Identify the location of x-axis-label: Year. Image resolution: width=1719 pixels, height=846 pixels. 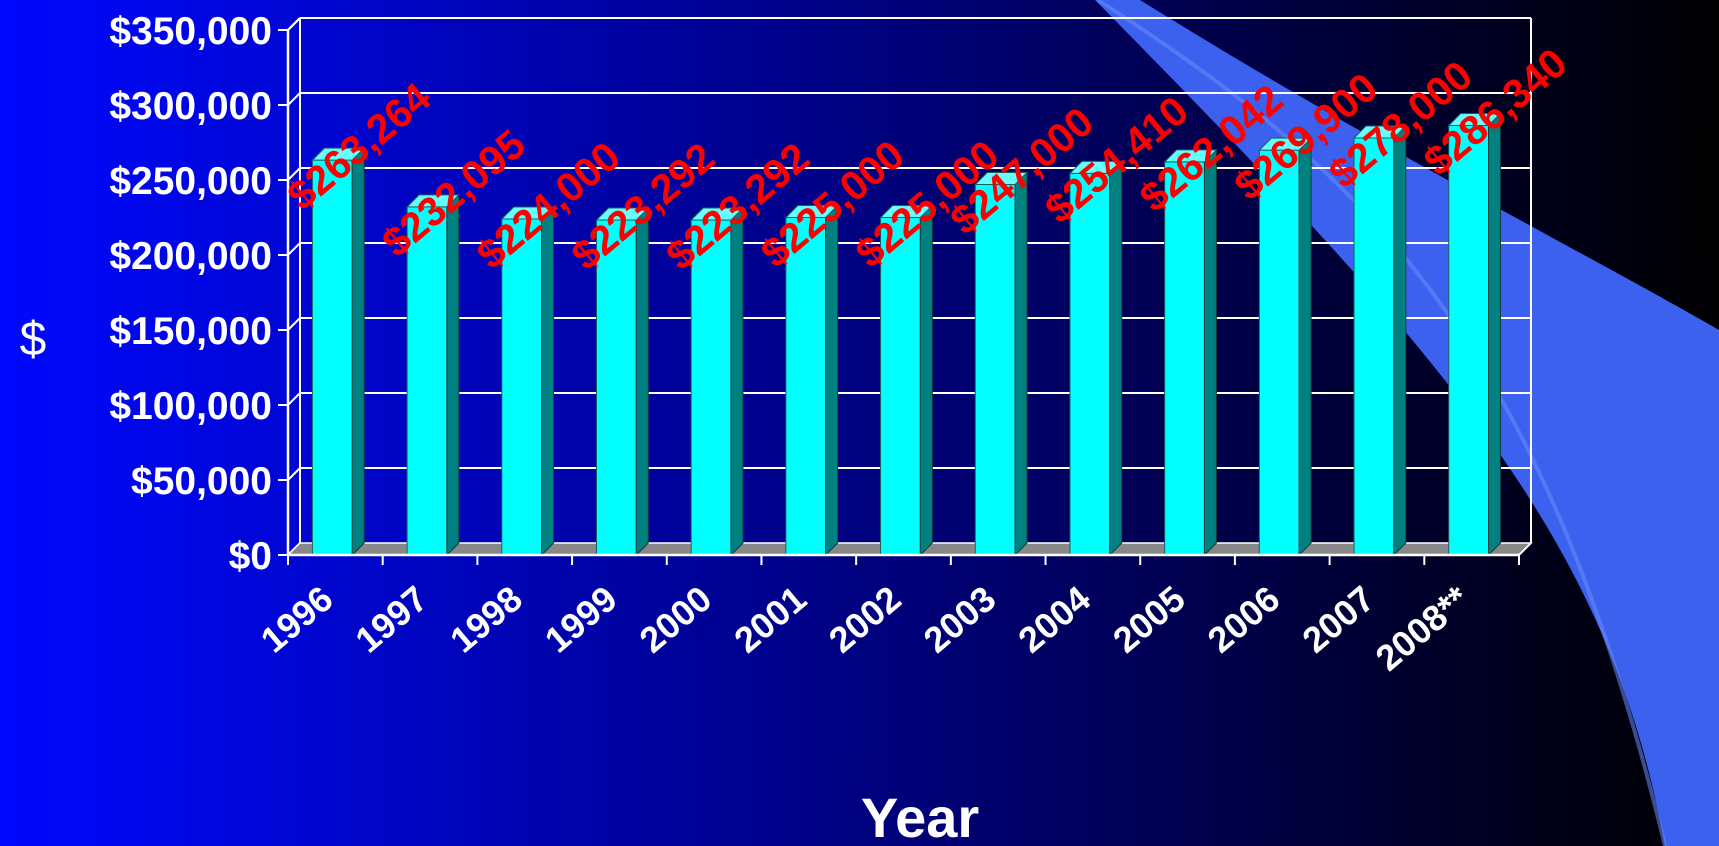
(920, 816).